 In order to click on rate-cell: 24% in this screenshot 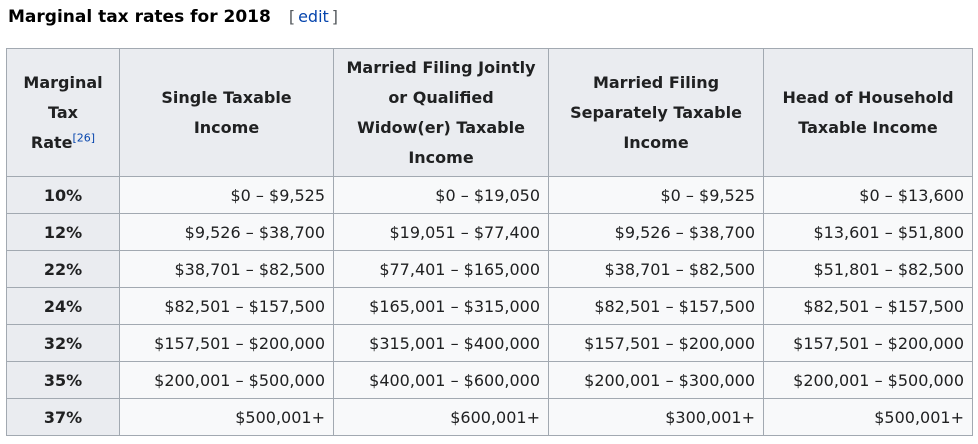, I will do `click(63, 306)`.